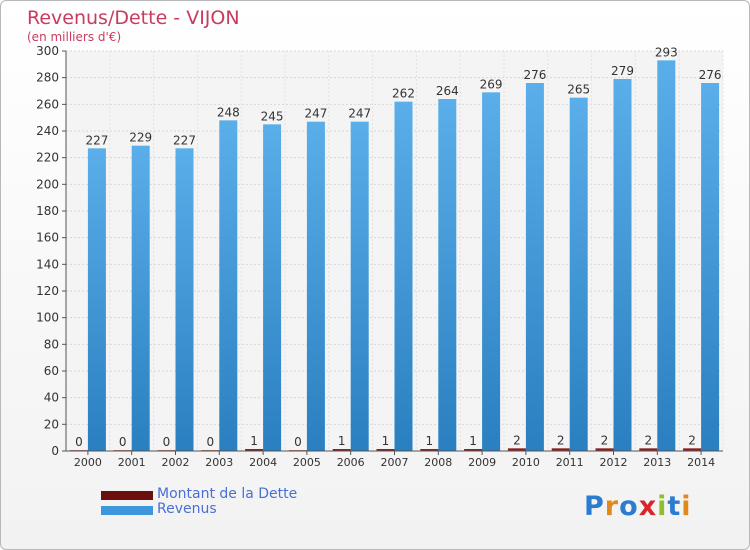 Image resolution: width=750 pixels, height=550 pixels. Describe the element at coordinates (51, 344) in the screenshot. I see `y-tick-label: 80` at that location.